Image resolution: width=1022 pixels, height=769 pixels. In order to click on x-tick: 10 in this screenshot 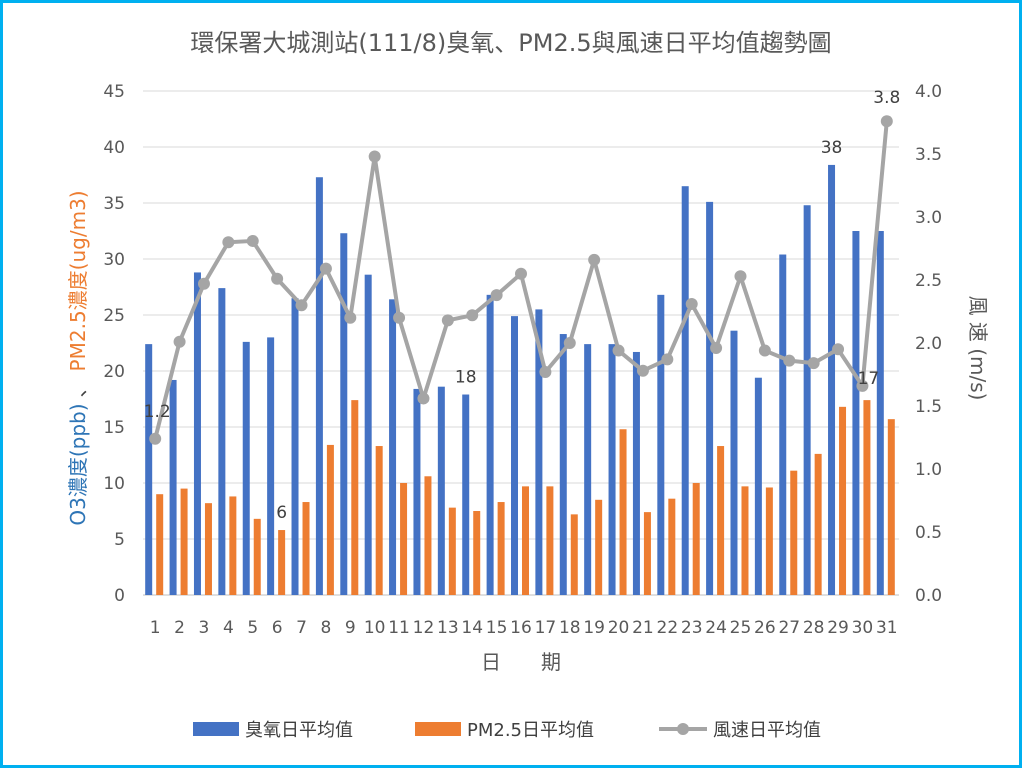, I will do `click(375, 628)`.